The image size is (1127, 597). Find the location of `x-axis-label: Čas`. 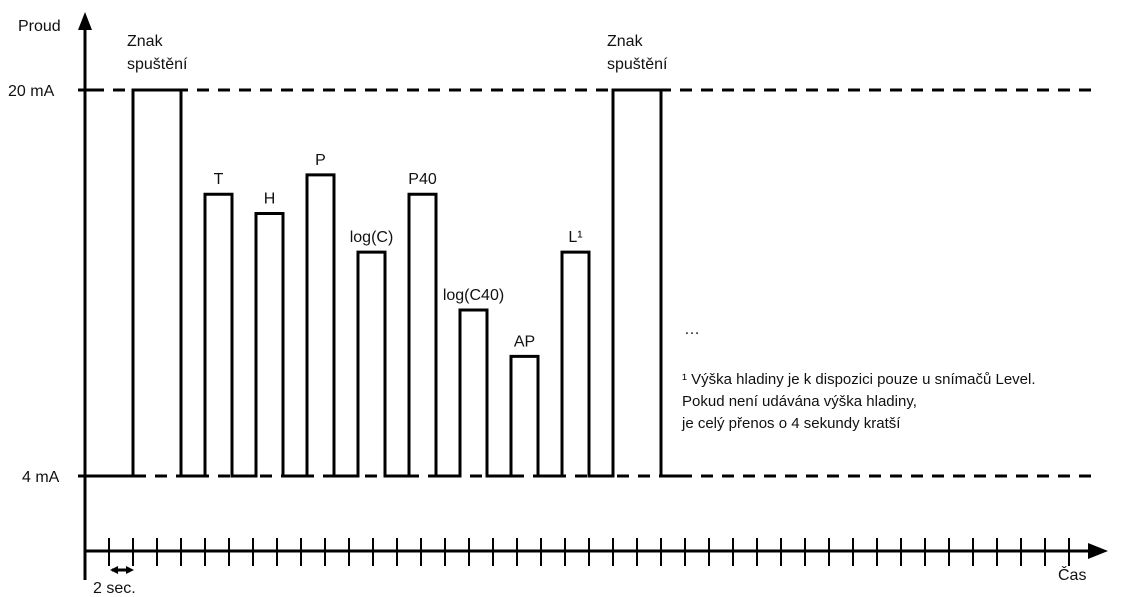

x-axis-label: Čas is located at coordinates (1072, 574).